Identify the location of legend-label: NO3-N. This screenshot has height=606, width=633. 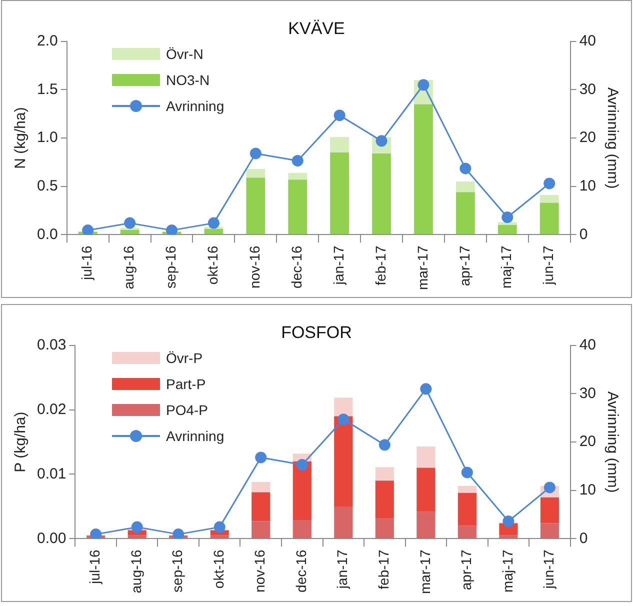
(188, 80).